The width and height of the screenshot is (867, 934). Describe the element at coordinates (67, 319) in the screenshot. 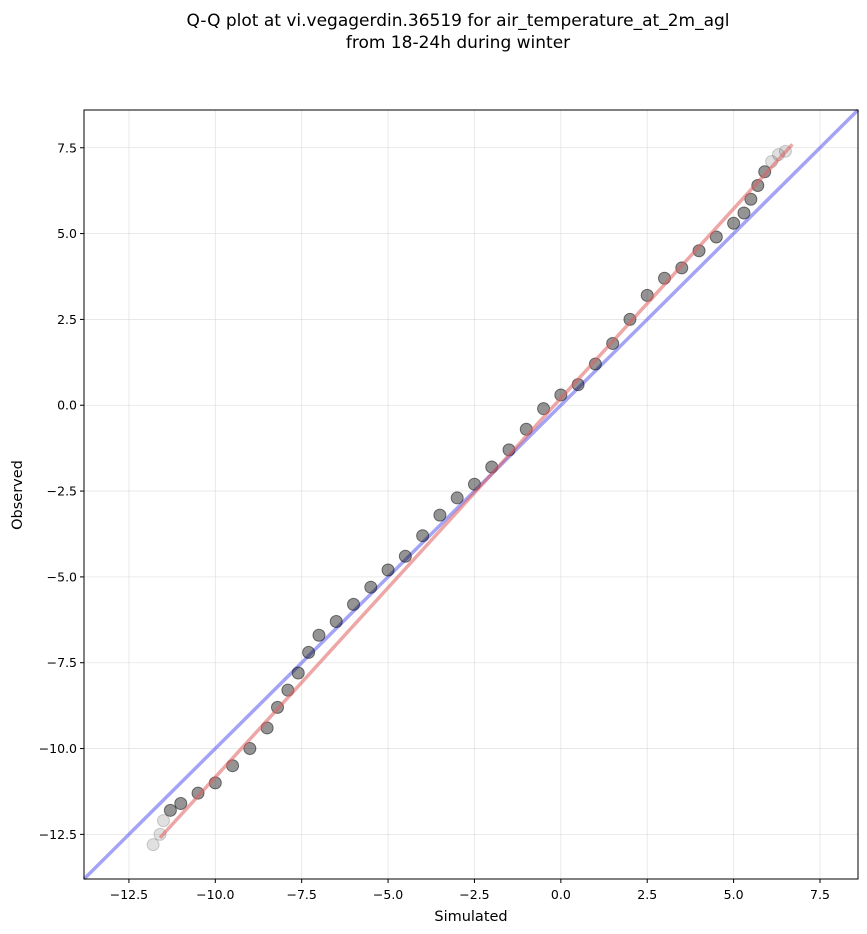

I see `y-tick-label-6: 2.5` at that location.